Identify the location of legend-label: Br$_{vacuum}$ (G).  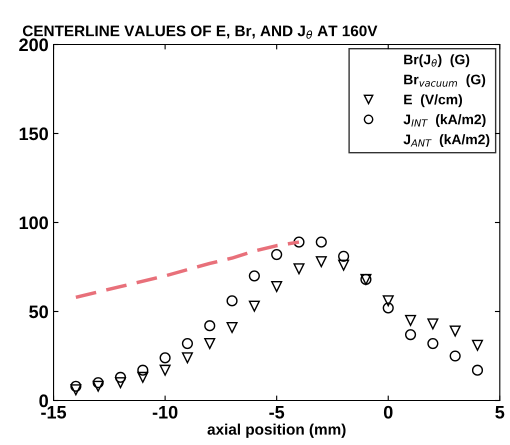
(445, 81).